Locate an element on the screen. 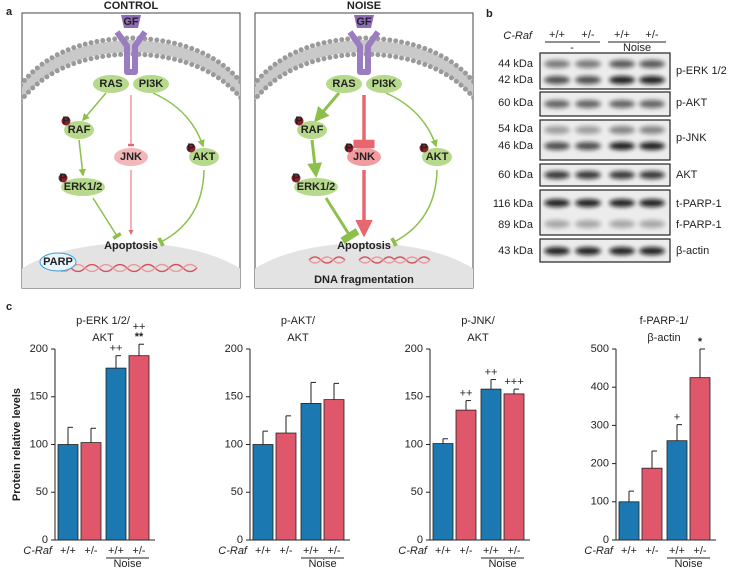  size-label: 42 kDa is located at coordinates (516, 80).